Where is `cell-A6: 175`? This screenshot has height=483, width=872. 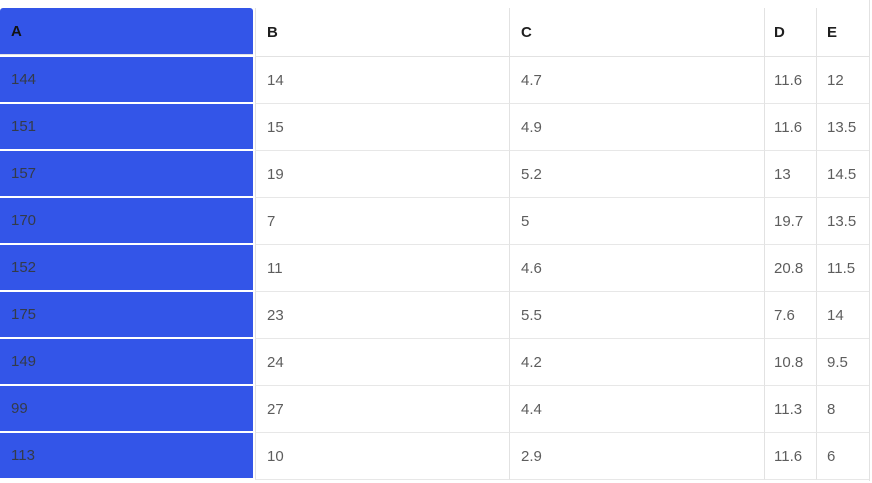 cell-A6: 175 is located at coordinates (126, 314).